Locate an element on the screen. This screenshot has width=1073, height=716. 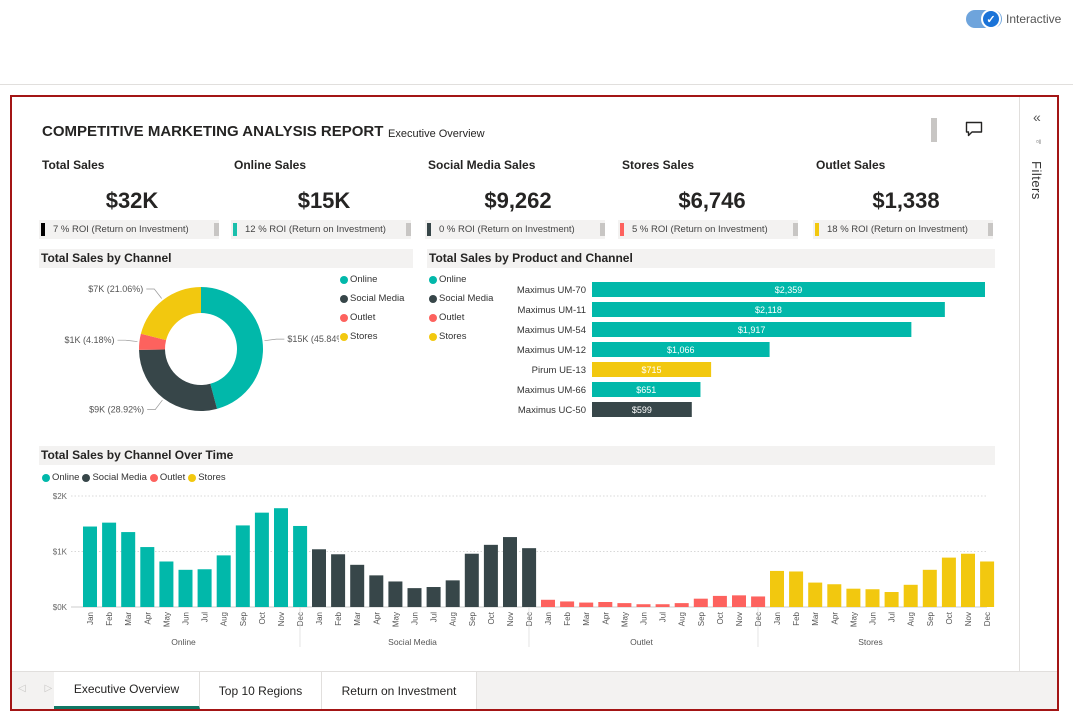
time-month-label: Jun is located at coordinates (186, 618).